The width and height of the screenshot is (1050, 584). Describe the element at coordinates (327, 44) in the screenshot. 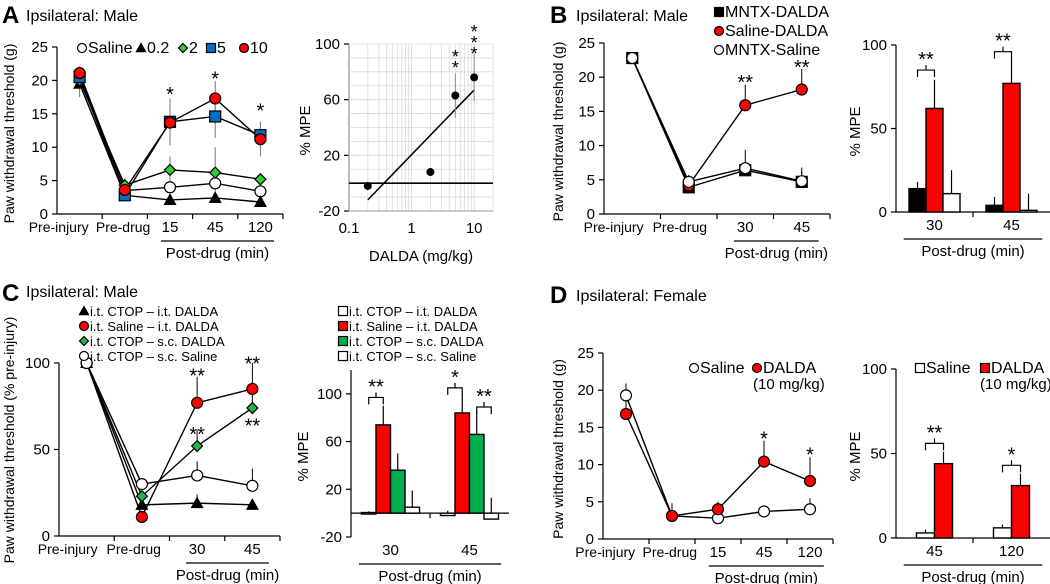

I see `y-tick-label: 100` at that location.